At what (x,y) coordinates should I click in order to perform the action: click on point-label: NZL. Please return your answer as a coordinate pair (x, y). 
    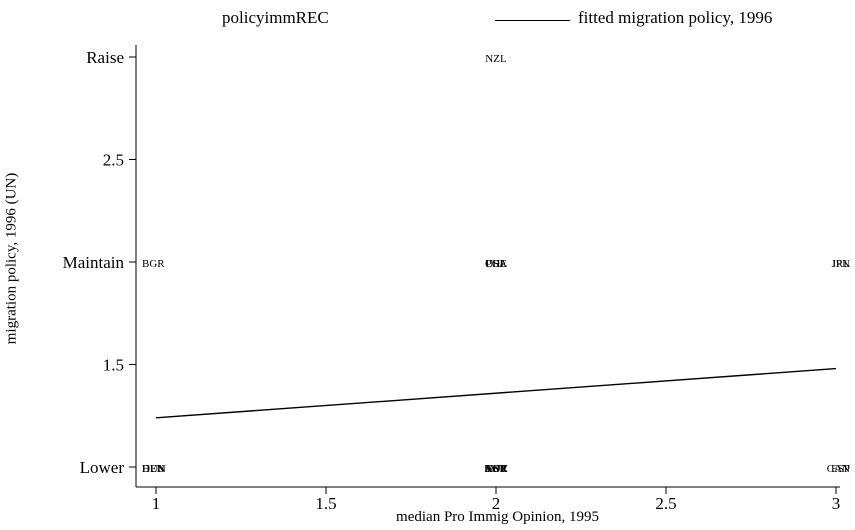
    Looking at the image, I should click on (496, 59).